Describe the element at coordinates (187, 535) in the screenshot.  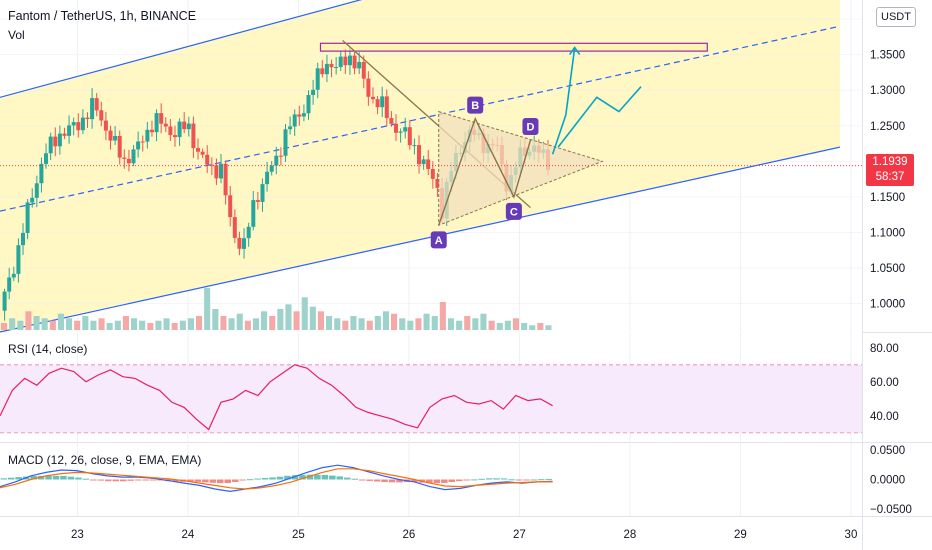
I see `time-axis-label: 24` at that location.